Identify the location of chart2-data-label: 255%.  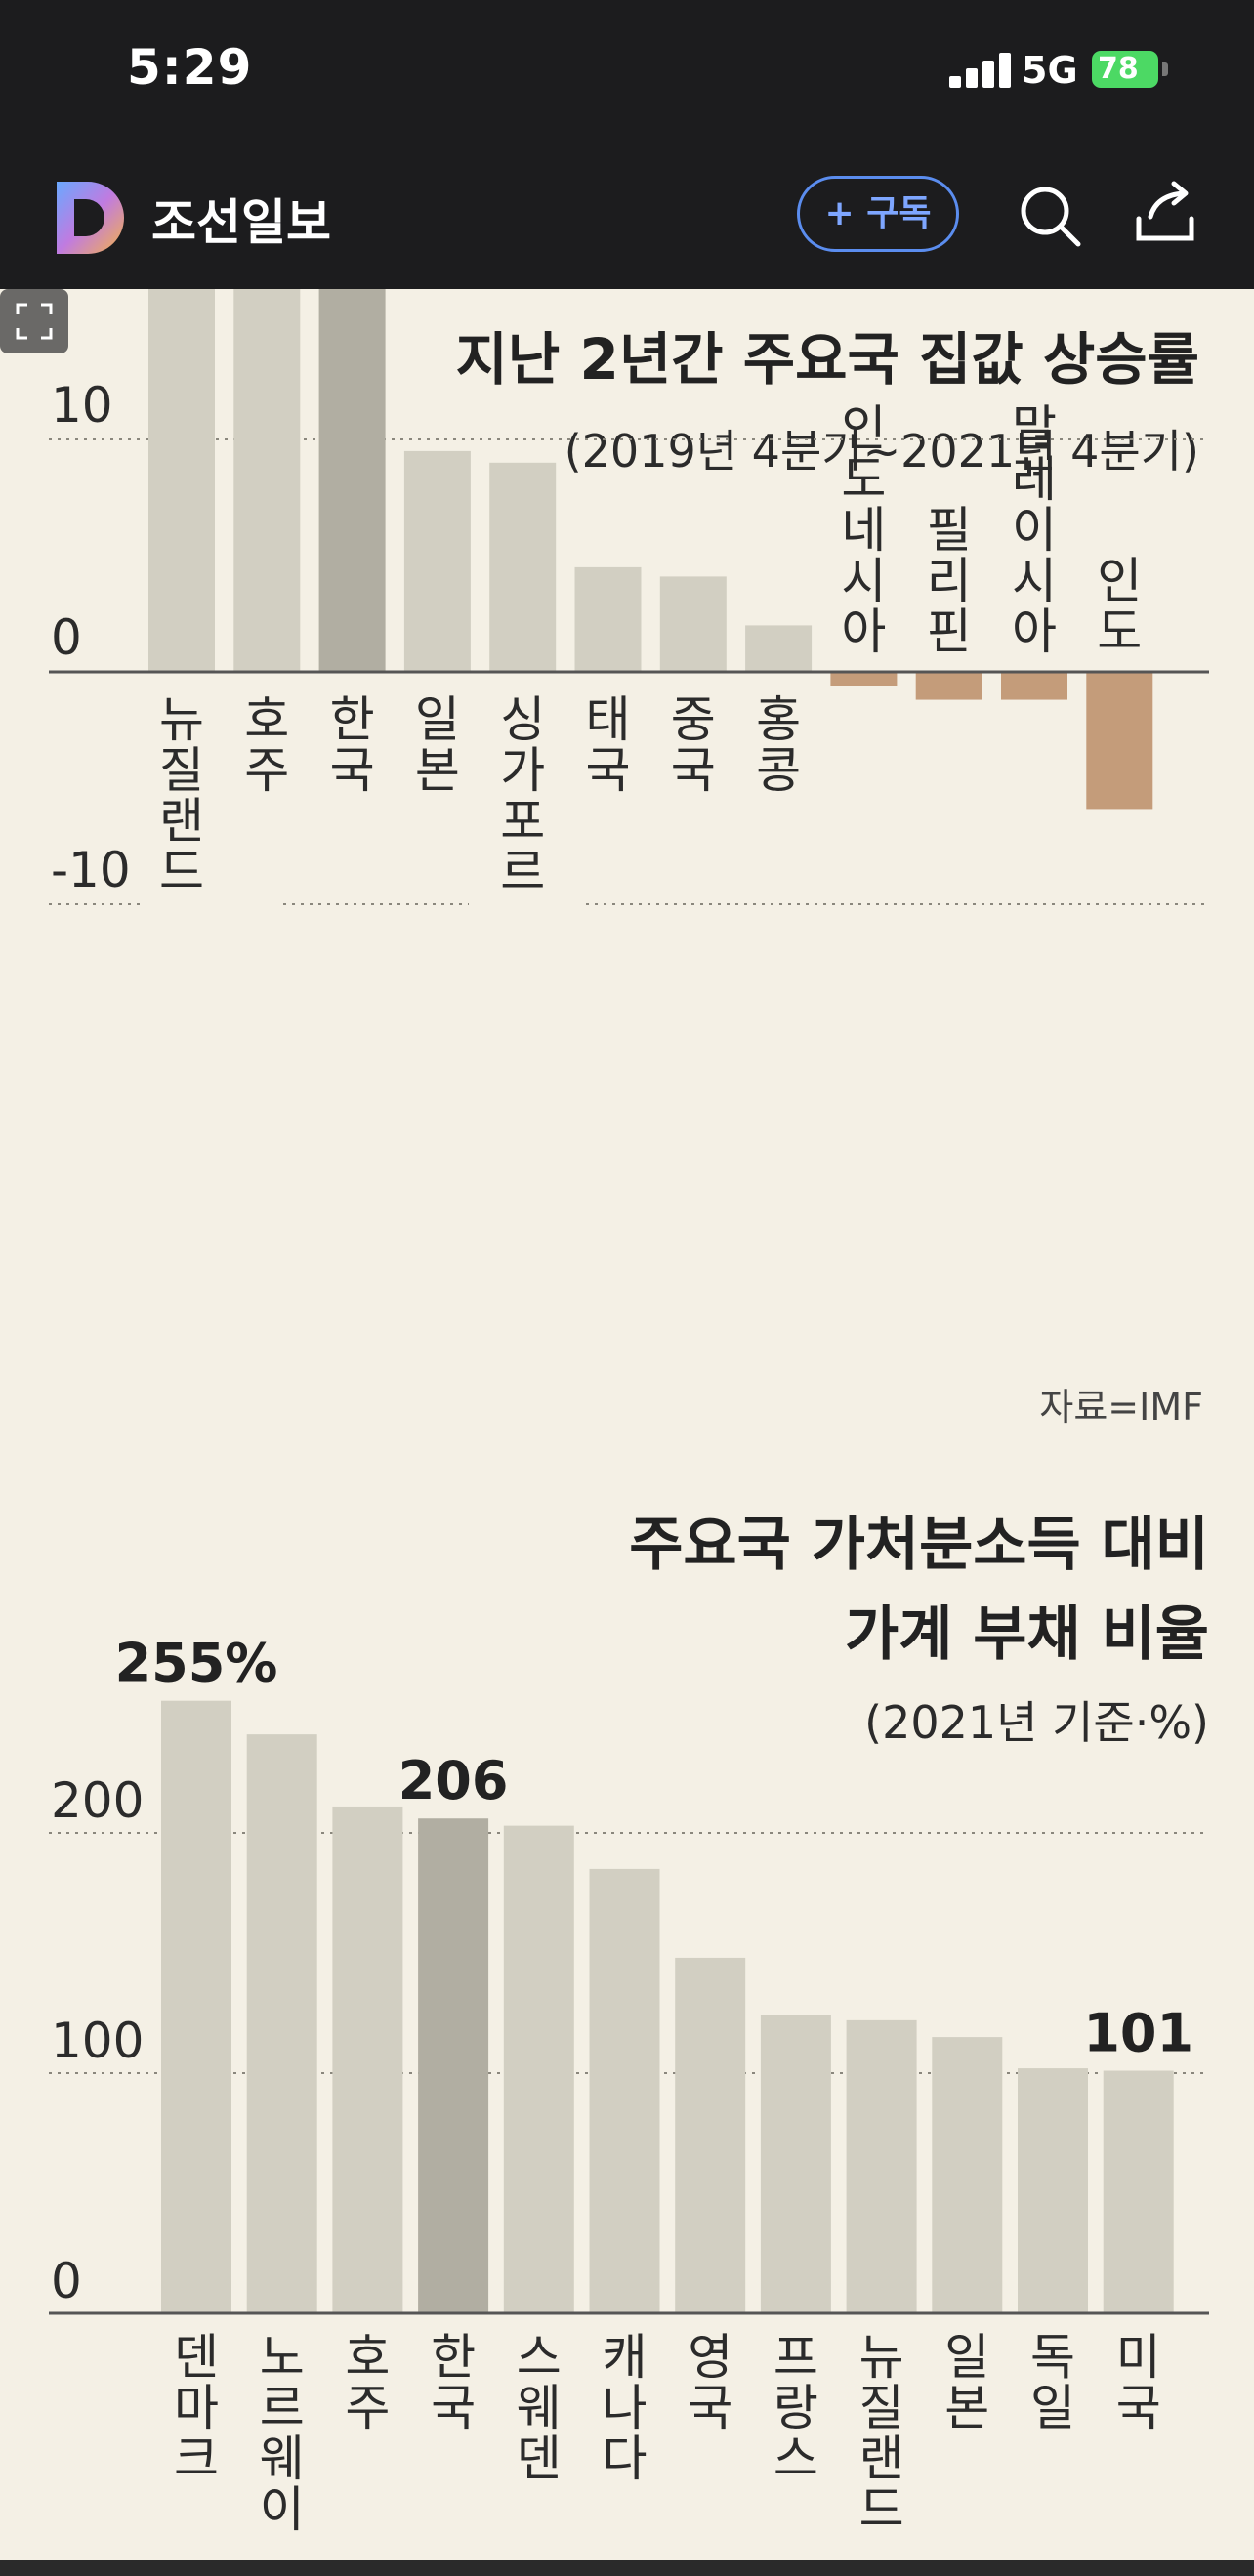
(197, 1664).